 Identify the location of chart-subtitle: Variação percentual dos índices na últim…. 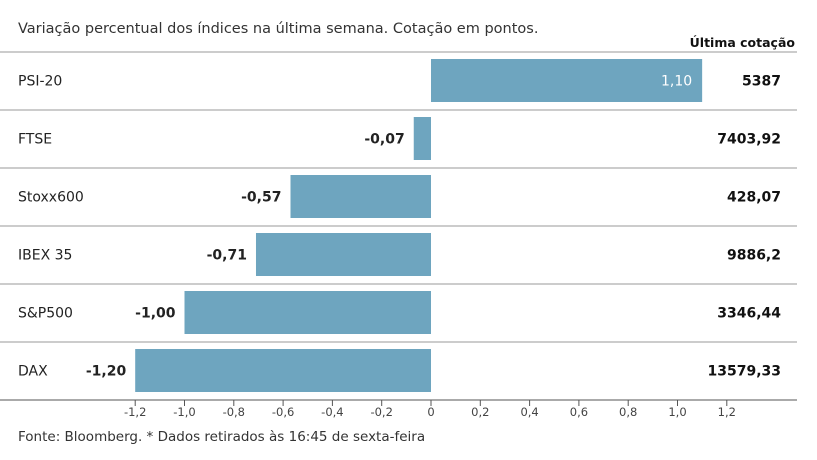
(278, 29).